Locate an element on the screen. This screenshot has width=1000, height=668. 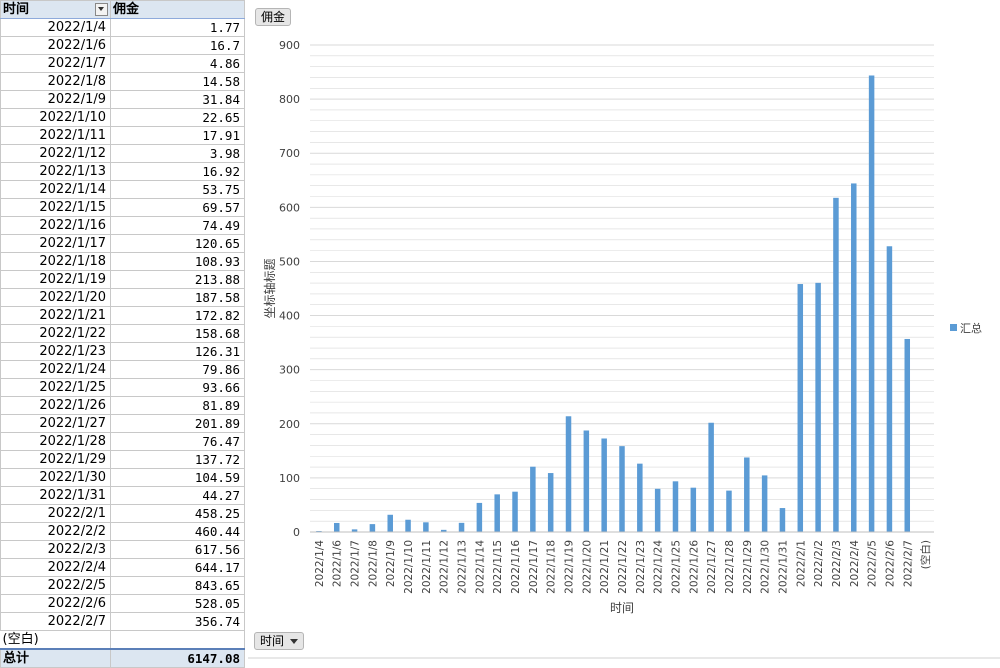
date-cell: 2022/1/7 is located at coordinates (55, 63).